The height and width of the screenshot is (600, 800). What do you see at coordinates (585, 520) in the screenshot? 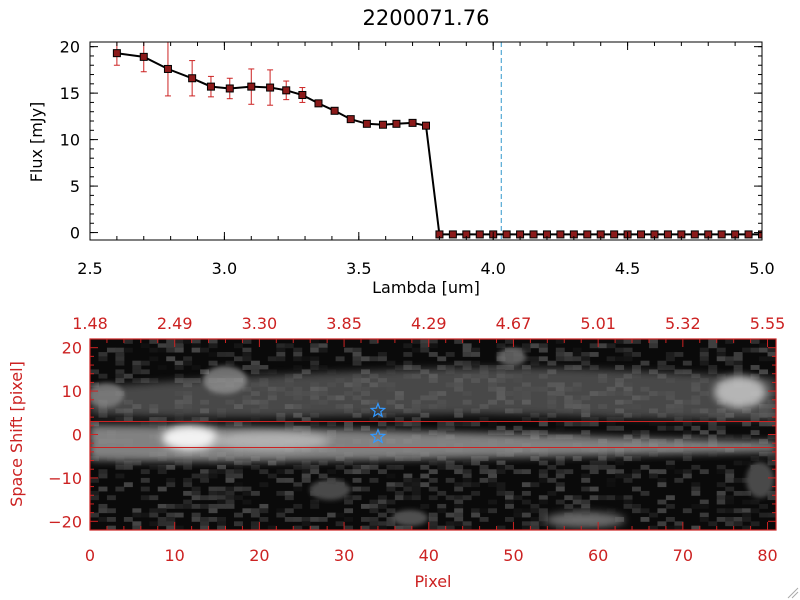
I see `faint-blob` at bounding box center [585, 520].